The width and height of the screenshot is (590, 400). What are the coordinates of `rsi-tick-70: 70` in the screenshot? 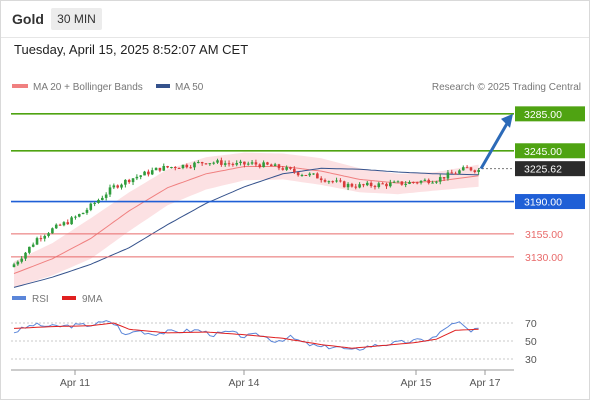 It's located at (531, 324).